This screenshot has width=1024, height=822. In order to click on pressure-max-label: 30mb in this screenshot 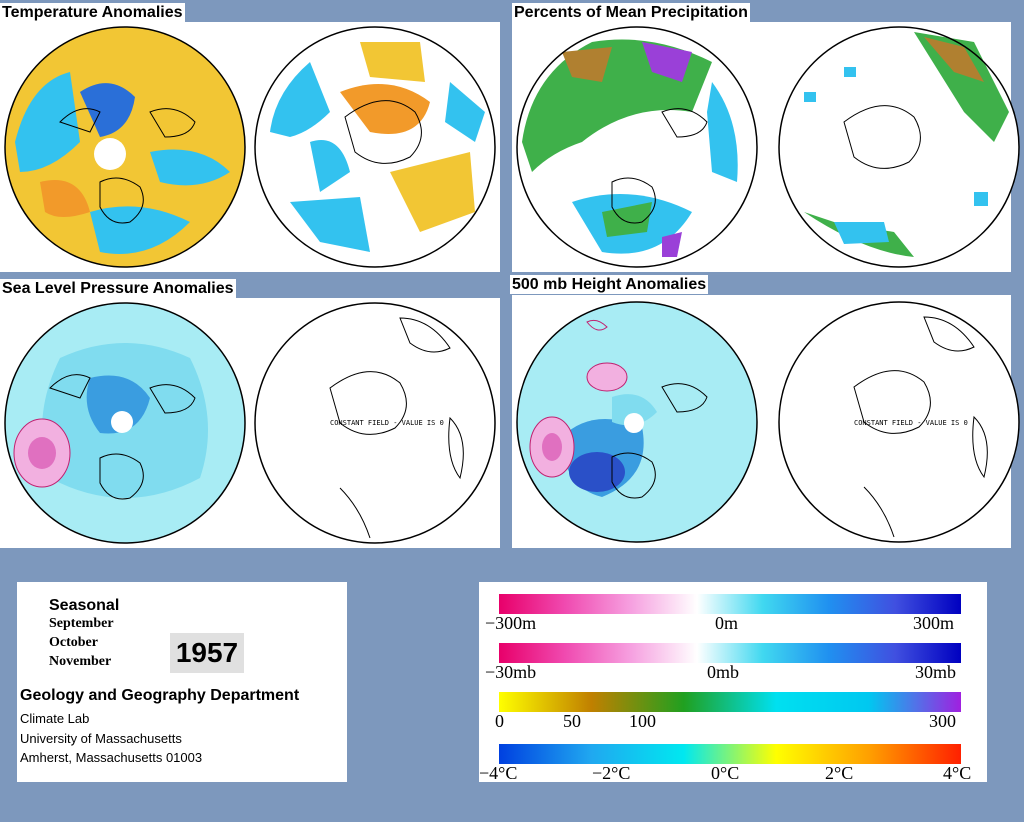, I will do `click(936, 672)`.